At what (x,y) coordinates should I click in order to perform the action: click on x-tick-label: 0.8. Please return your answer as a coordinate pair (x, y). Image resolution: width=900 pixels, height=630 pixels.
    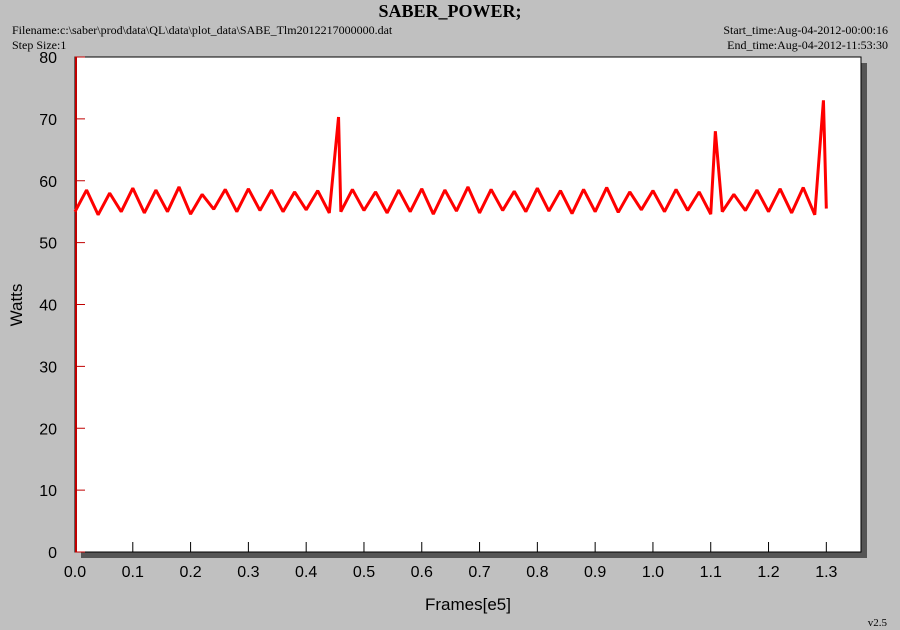
    Looking at the image, I should click on (537, 572).